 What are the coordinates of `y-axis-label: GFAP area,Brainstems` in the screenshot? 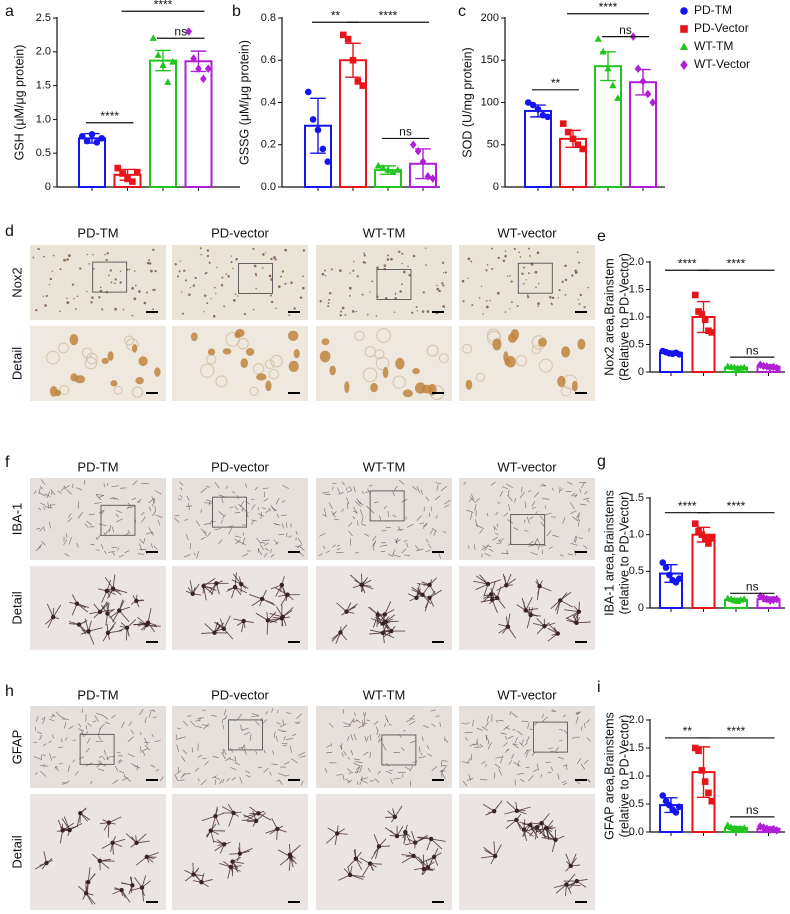 It's located at (609, 776).